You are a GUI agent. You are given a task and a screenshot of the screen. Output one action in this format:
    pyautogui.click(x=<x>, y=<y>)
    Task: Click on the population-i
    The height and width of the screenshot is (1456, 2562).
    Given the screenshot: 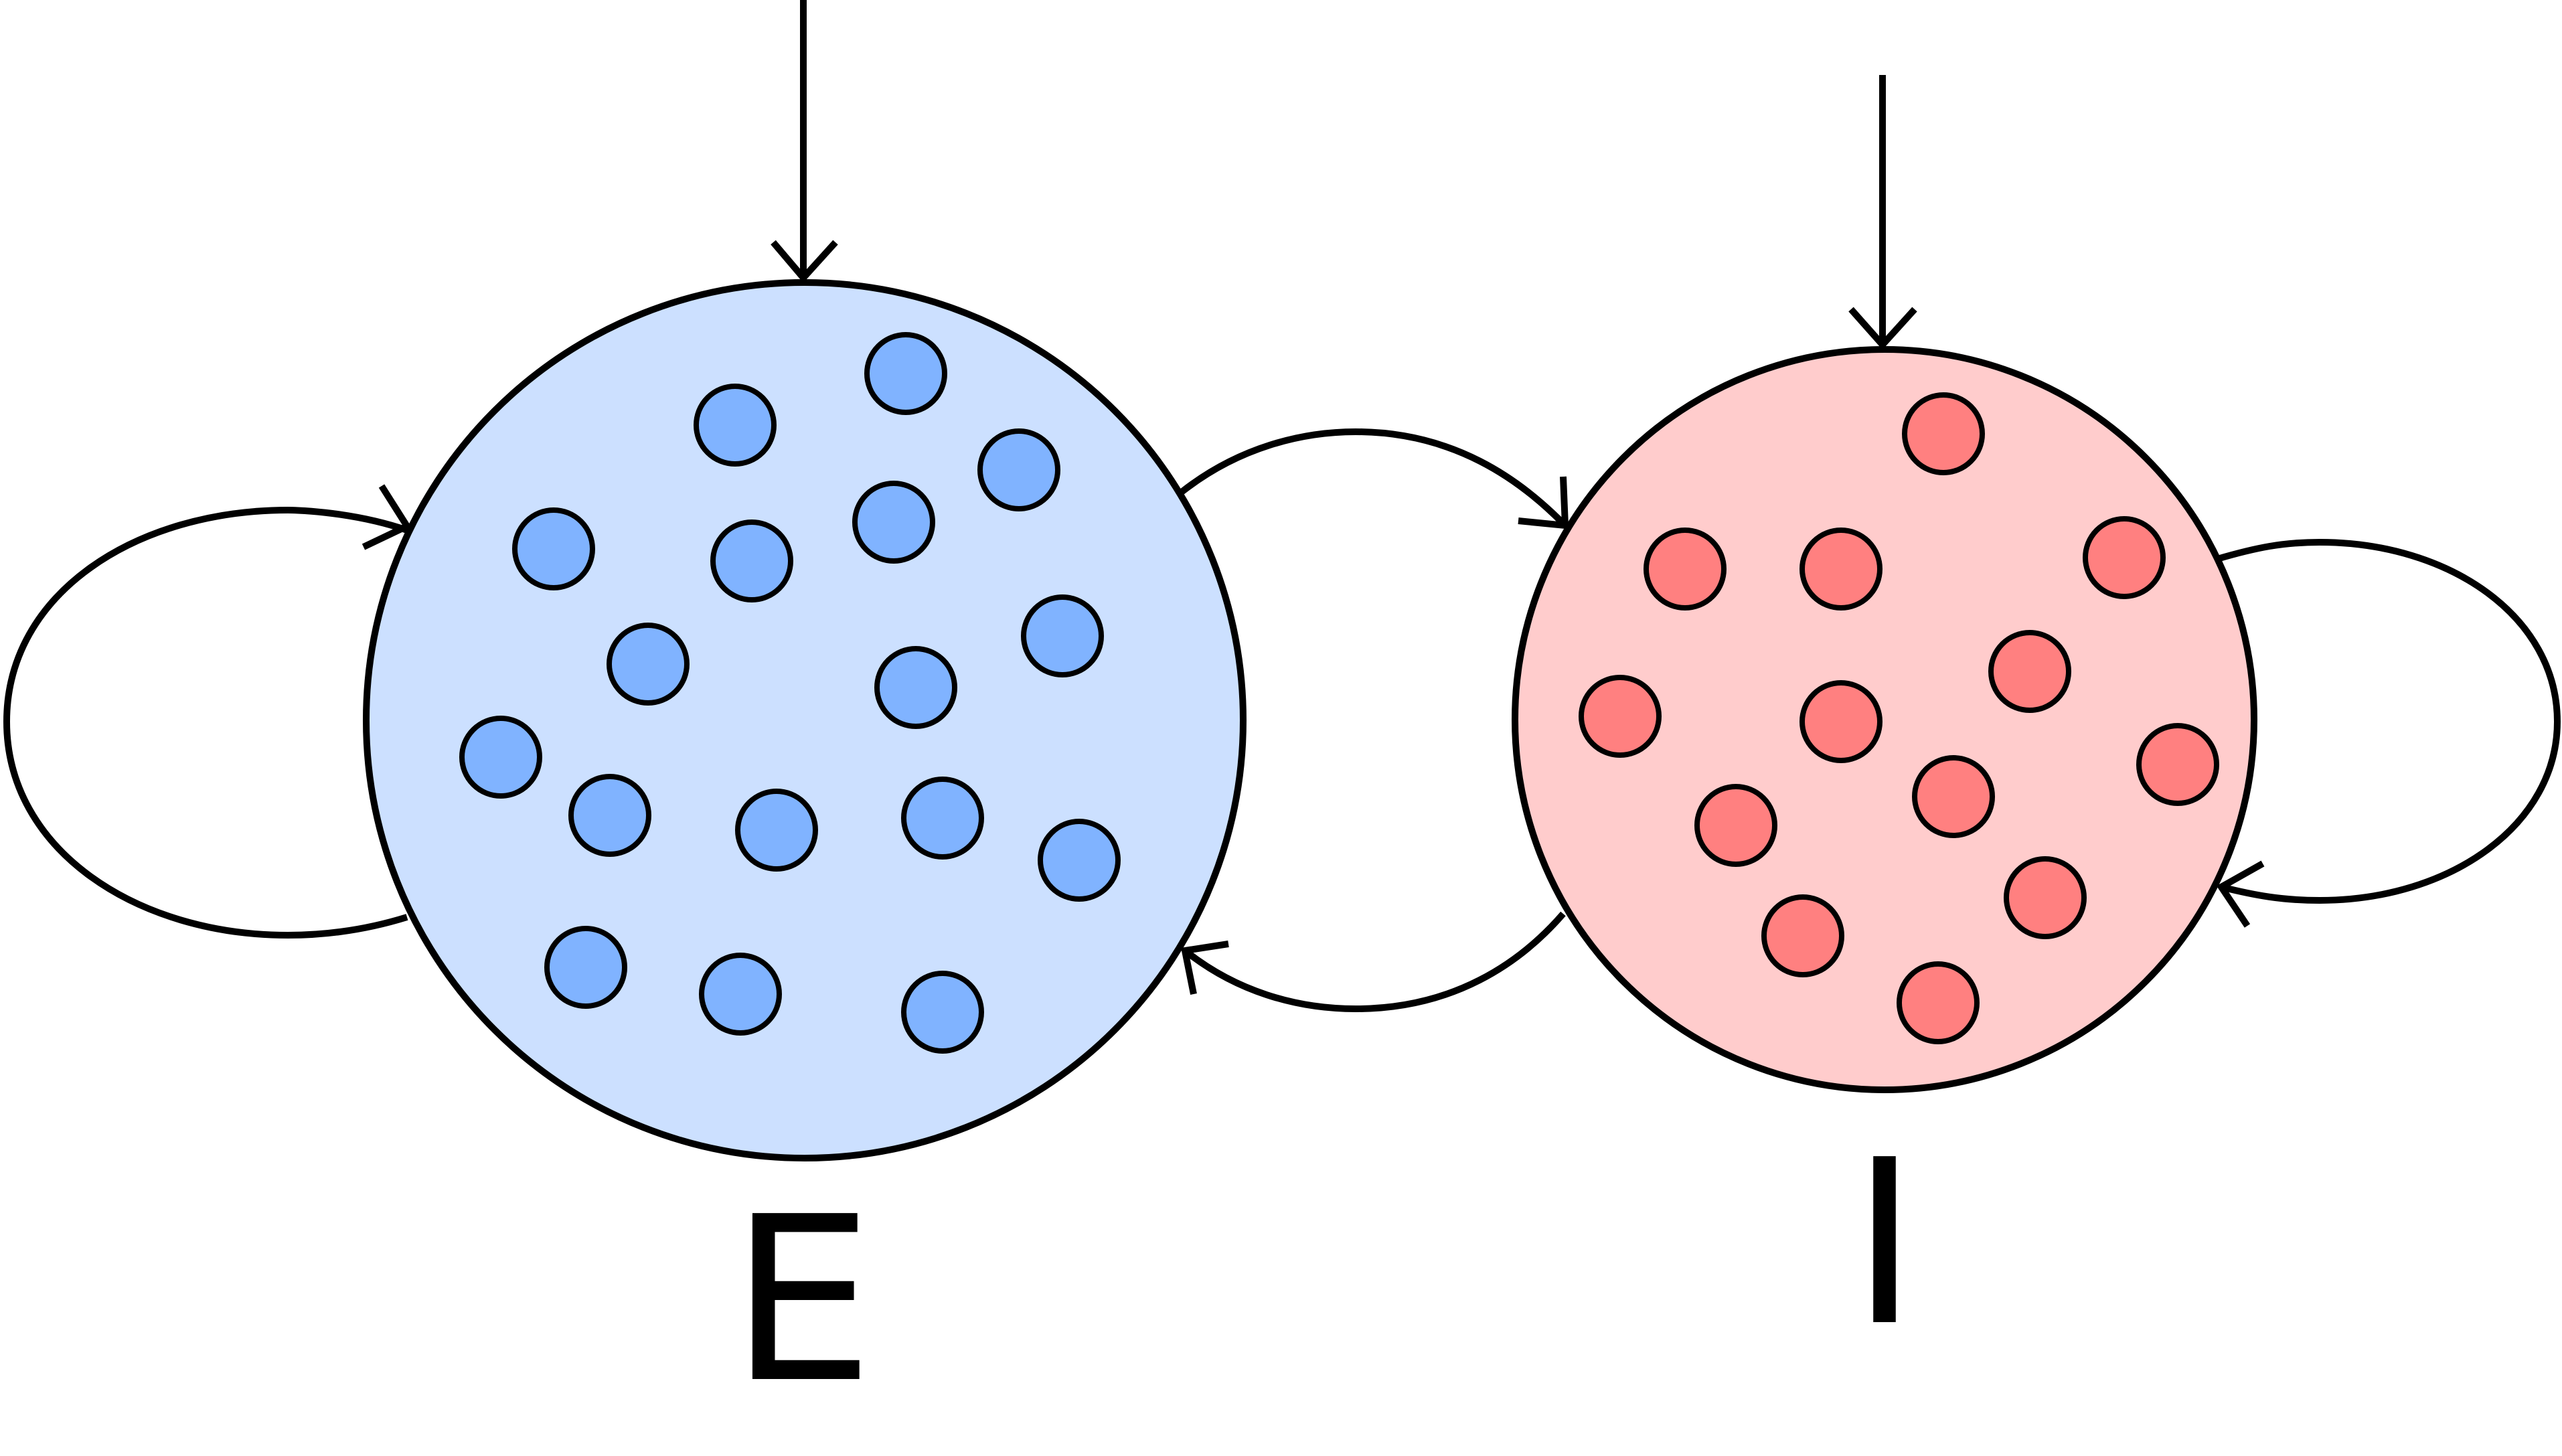 What is the action you would take?
    pyautogui.click(x=1884, y=719)
    